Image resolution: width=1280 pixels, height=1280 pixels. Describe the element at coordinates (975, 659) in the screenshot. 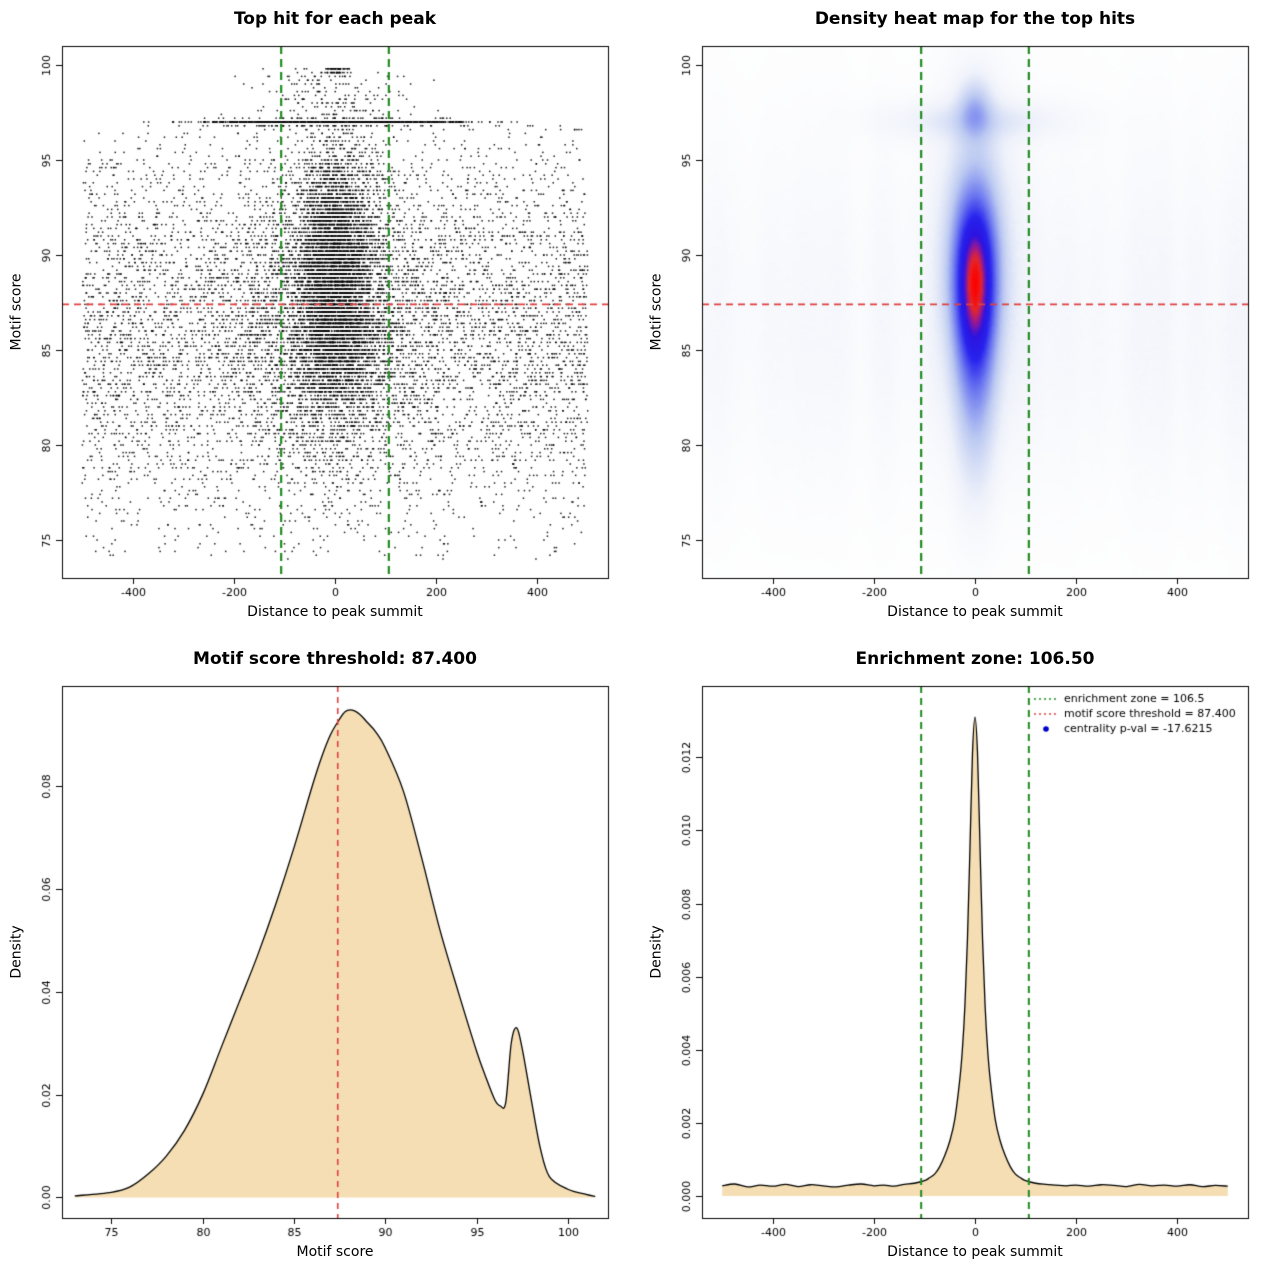

I see `chart-title: Enrichment zone: 106.50` at that location.